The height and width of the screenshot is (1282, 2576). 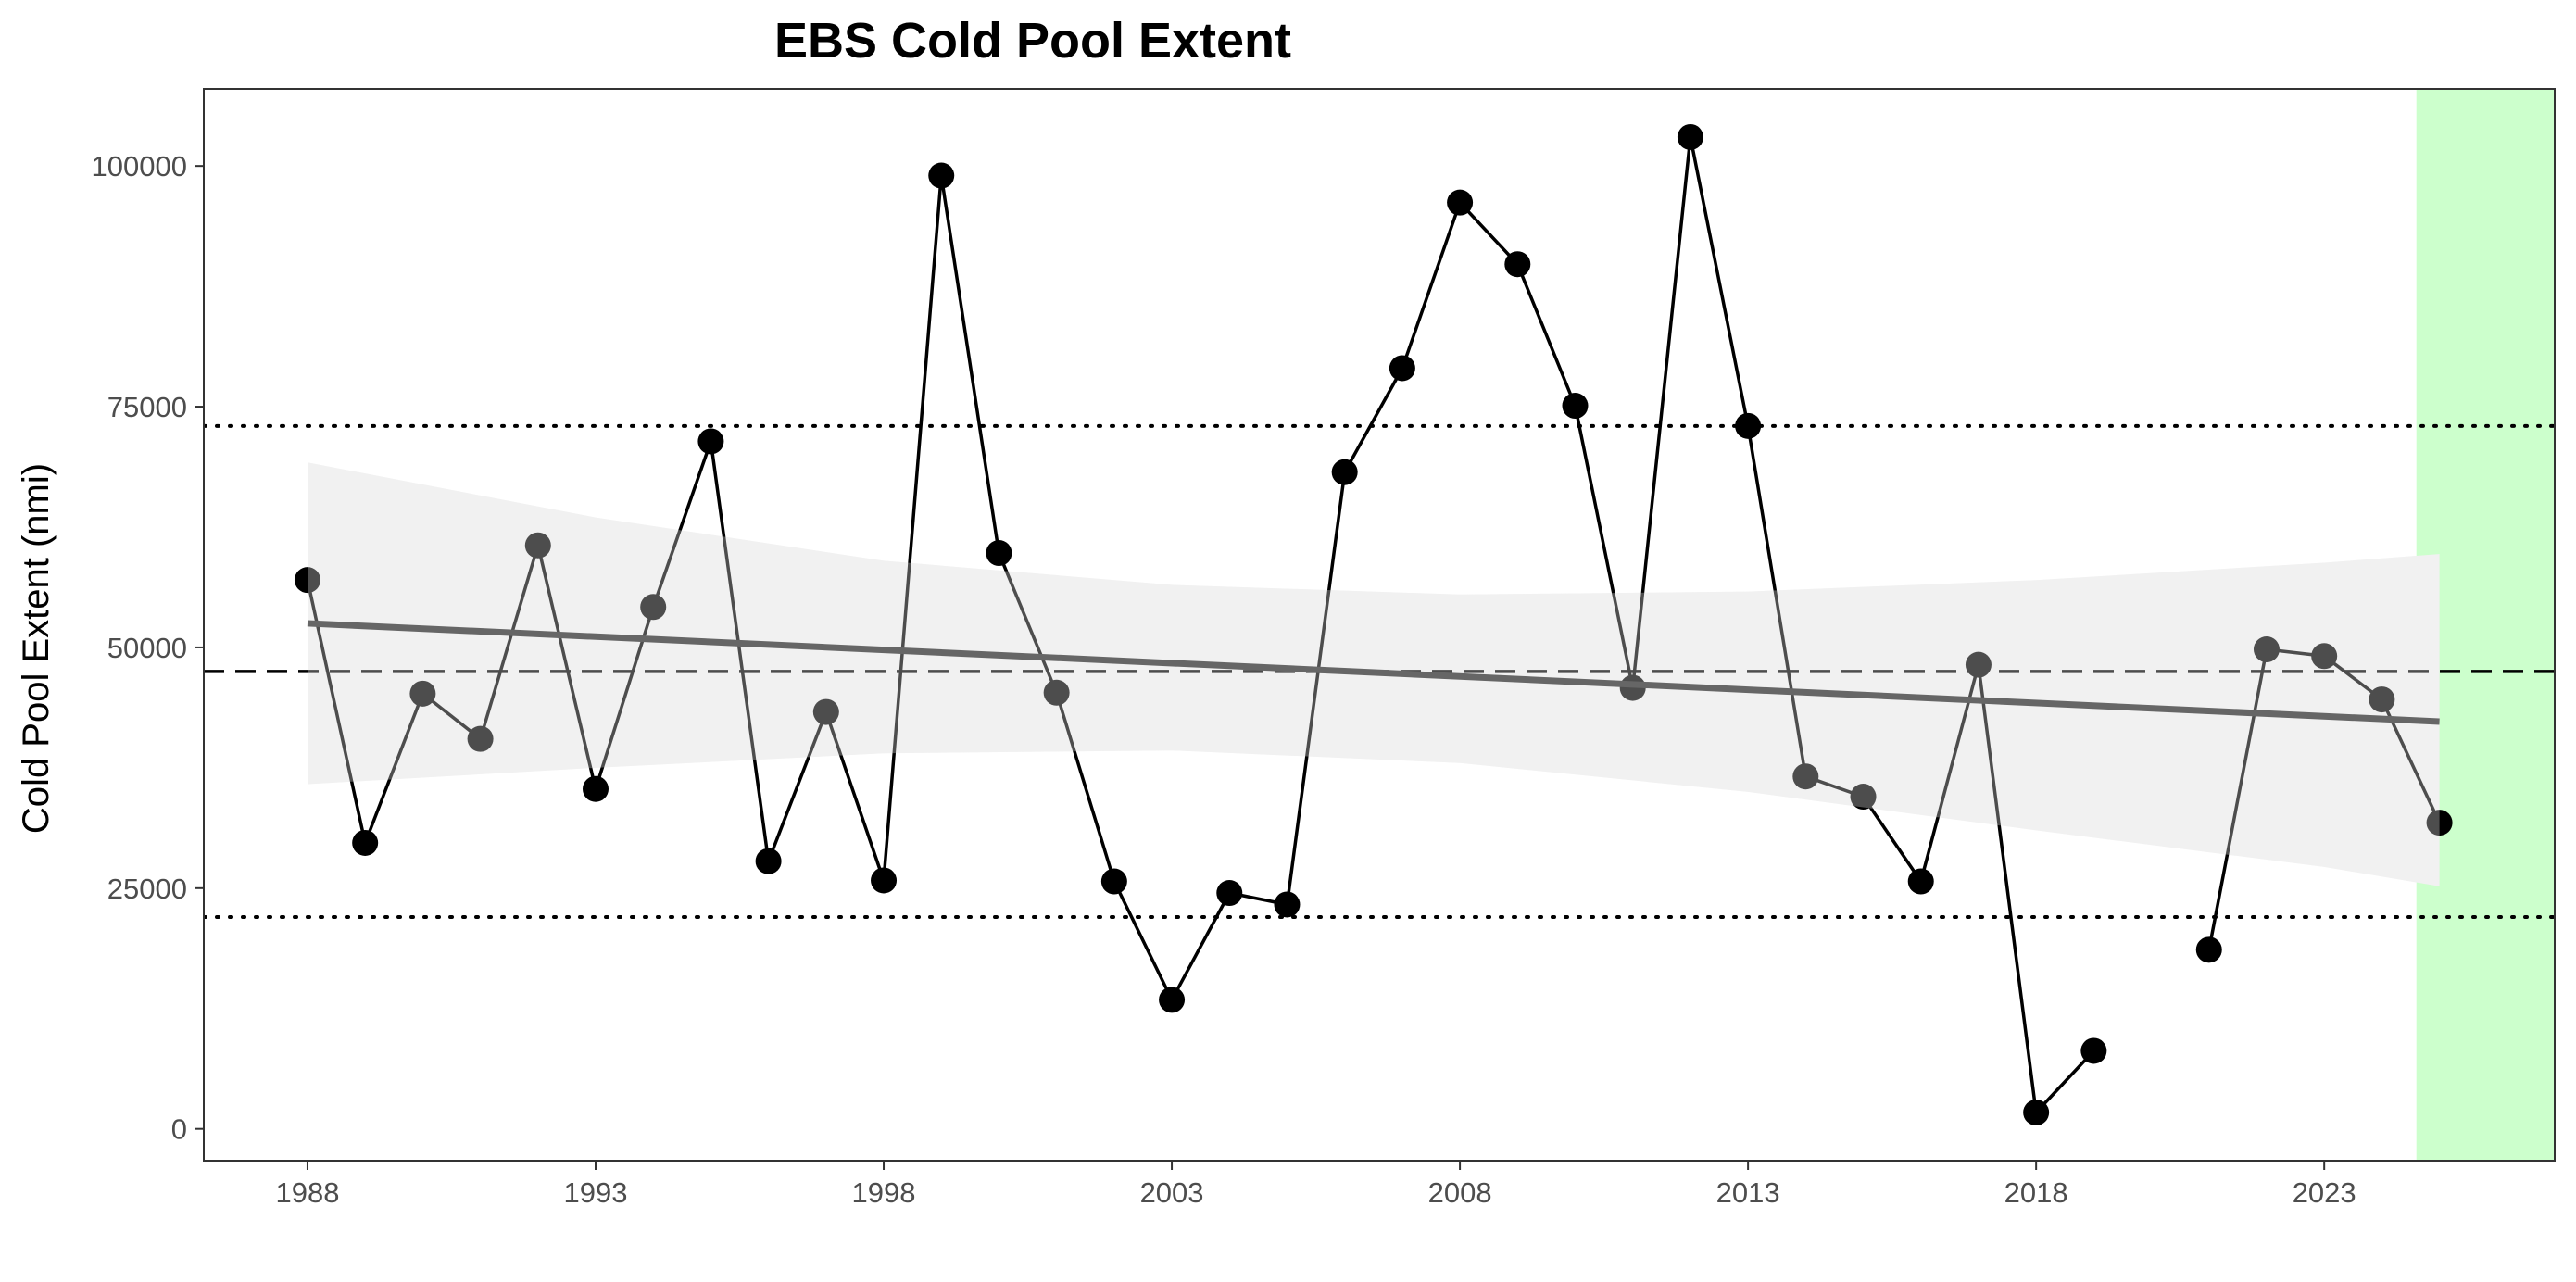 I want to click on data-point-2007, so click(x=1402, y=368).